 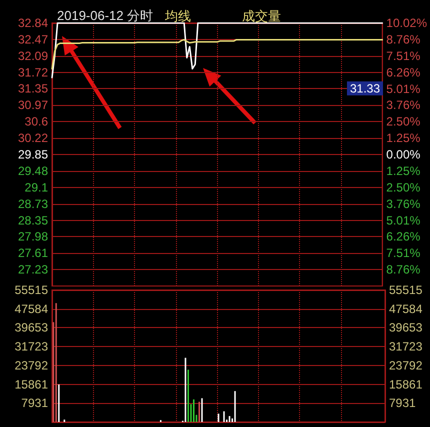 What do you see at coordinates (403, 155) in the screenshot?
I see `y2-tick-label: 0.00%` at bounding box center [403, 155].